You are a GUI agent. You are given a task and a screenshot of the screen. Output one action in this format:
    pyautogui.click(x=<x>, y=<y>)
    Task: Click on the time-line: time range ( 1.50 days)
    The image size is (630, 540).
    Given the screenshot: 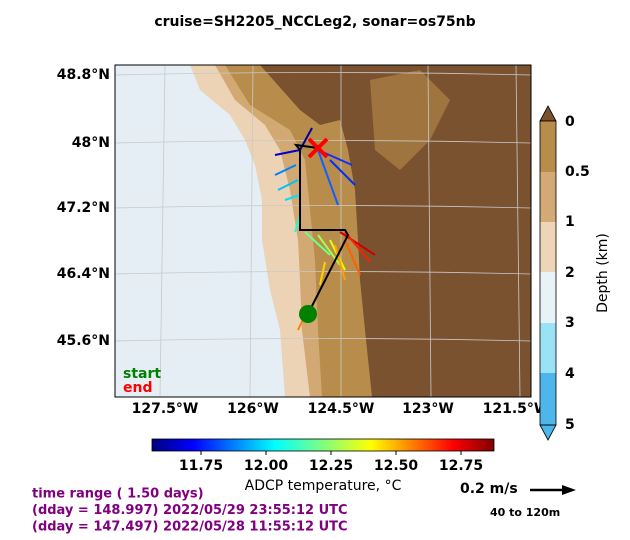 What is the action you would take?
    pyautogui.click(x=118, y=494)
    